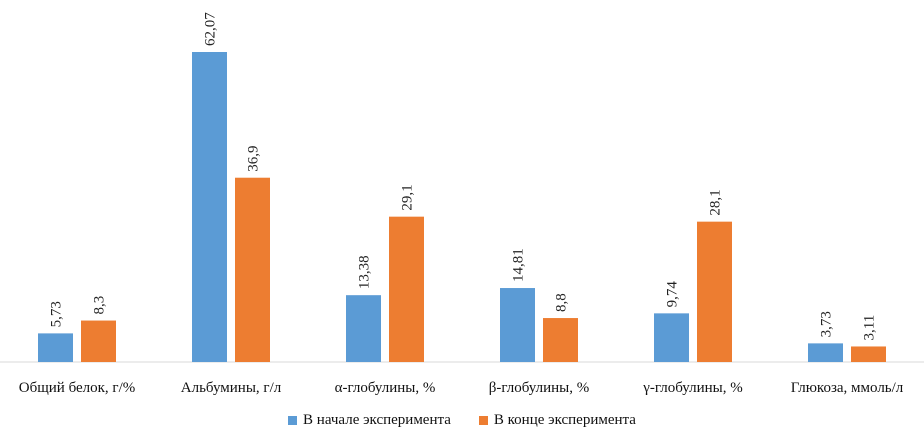  I want to click on value-label-series-1-cat-4: 14,81, so click(519, 265).